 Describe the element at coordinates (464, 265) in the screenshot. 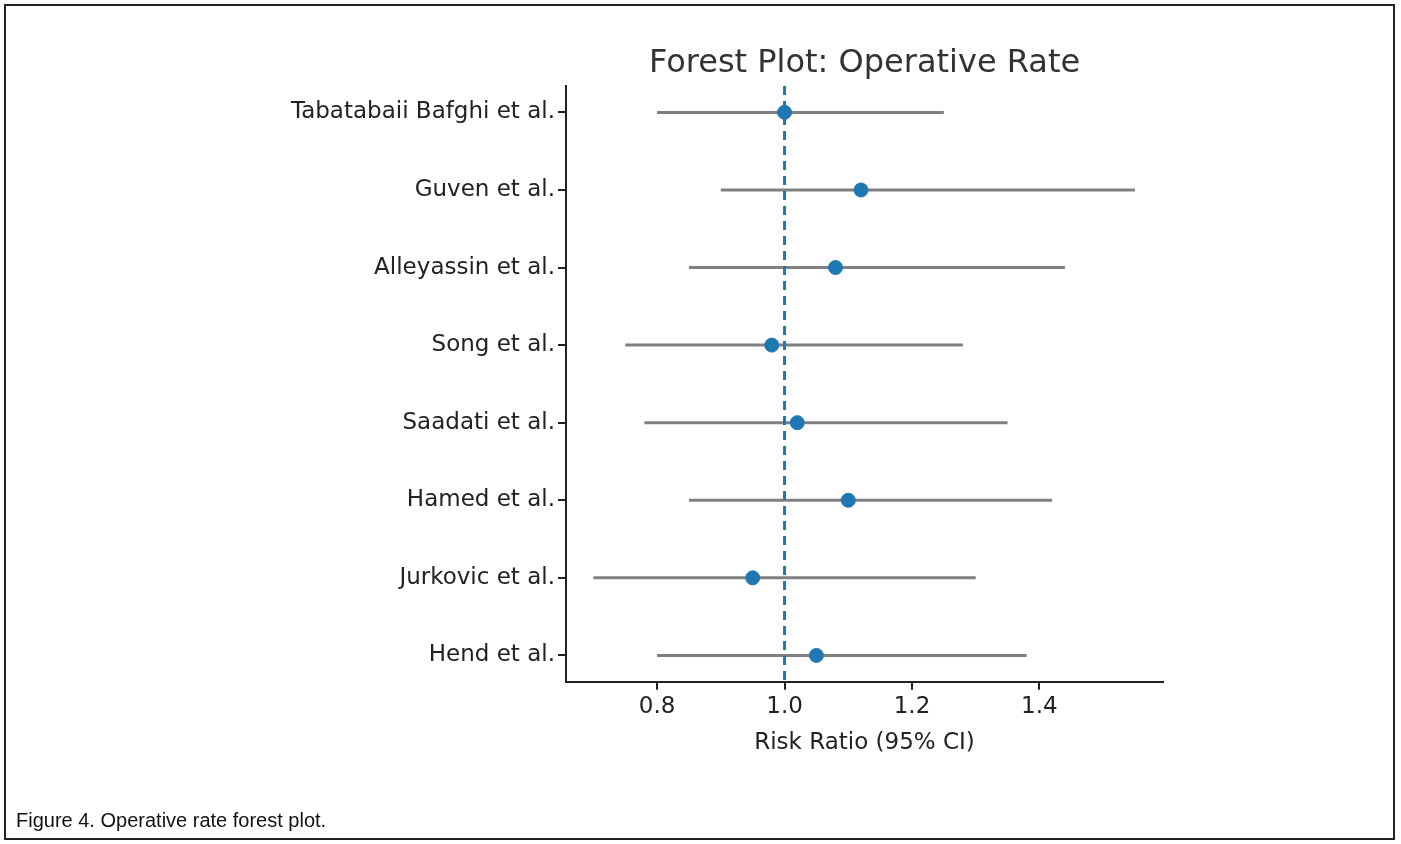

I see `y-tick-label: Alleyassin et al.` at that location.